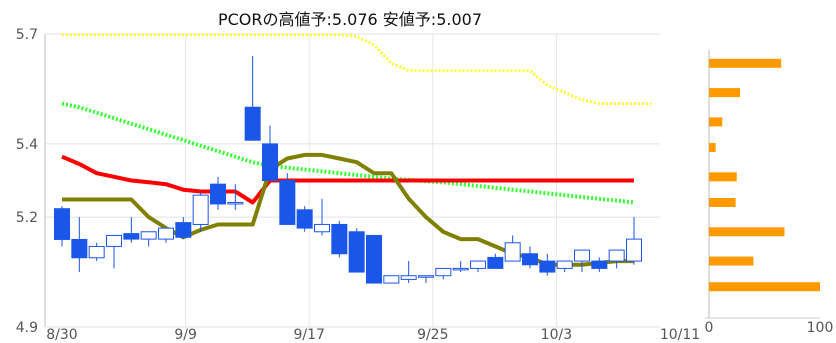 Image resolution: width=836 pixels, height=343 pixels. I want to click on y-tick-label: 5.2, so click(27, 218).